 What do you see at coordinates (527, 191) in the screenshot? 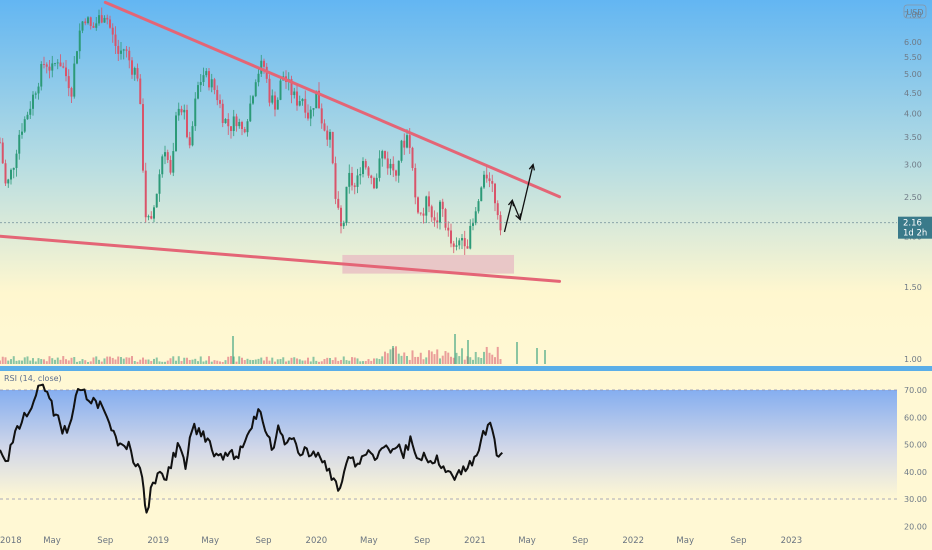
I see `projection-arrow` at bounding box center [527, 191].